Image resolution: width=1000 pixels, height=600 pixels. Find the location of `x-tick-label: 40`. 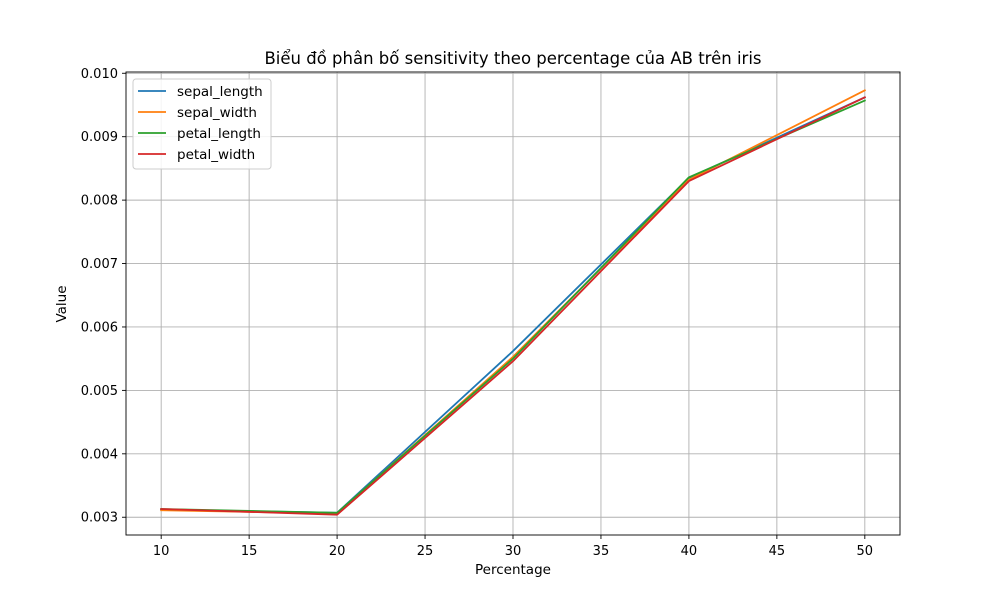

x-tick-label: 40 is located at coordinates (689, 551).